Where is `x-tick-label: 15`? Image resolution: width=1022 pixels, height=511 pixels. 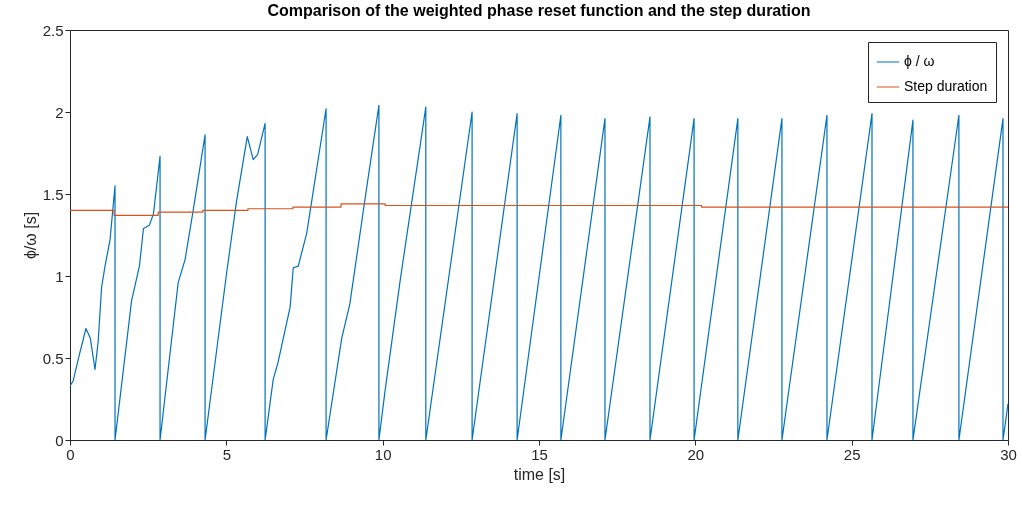 x-tick-label: 15 is located at coordinates (539, 454).